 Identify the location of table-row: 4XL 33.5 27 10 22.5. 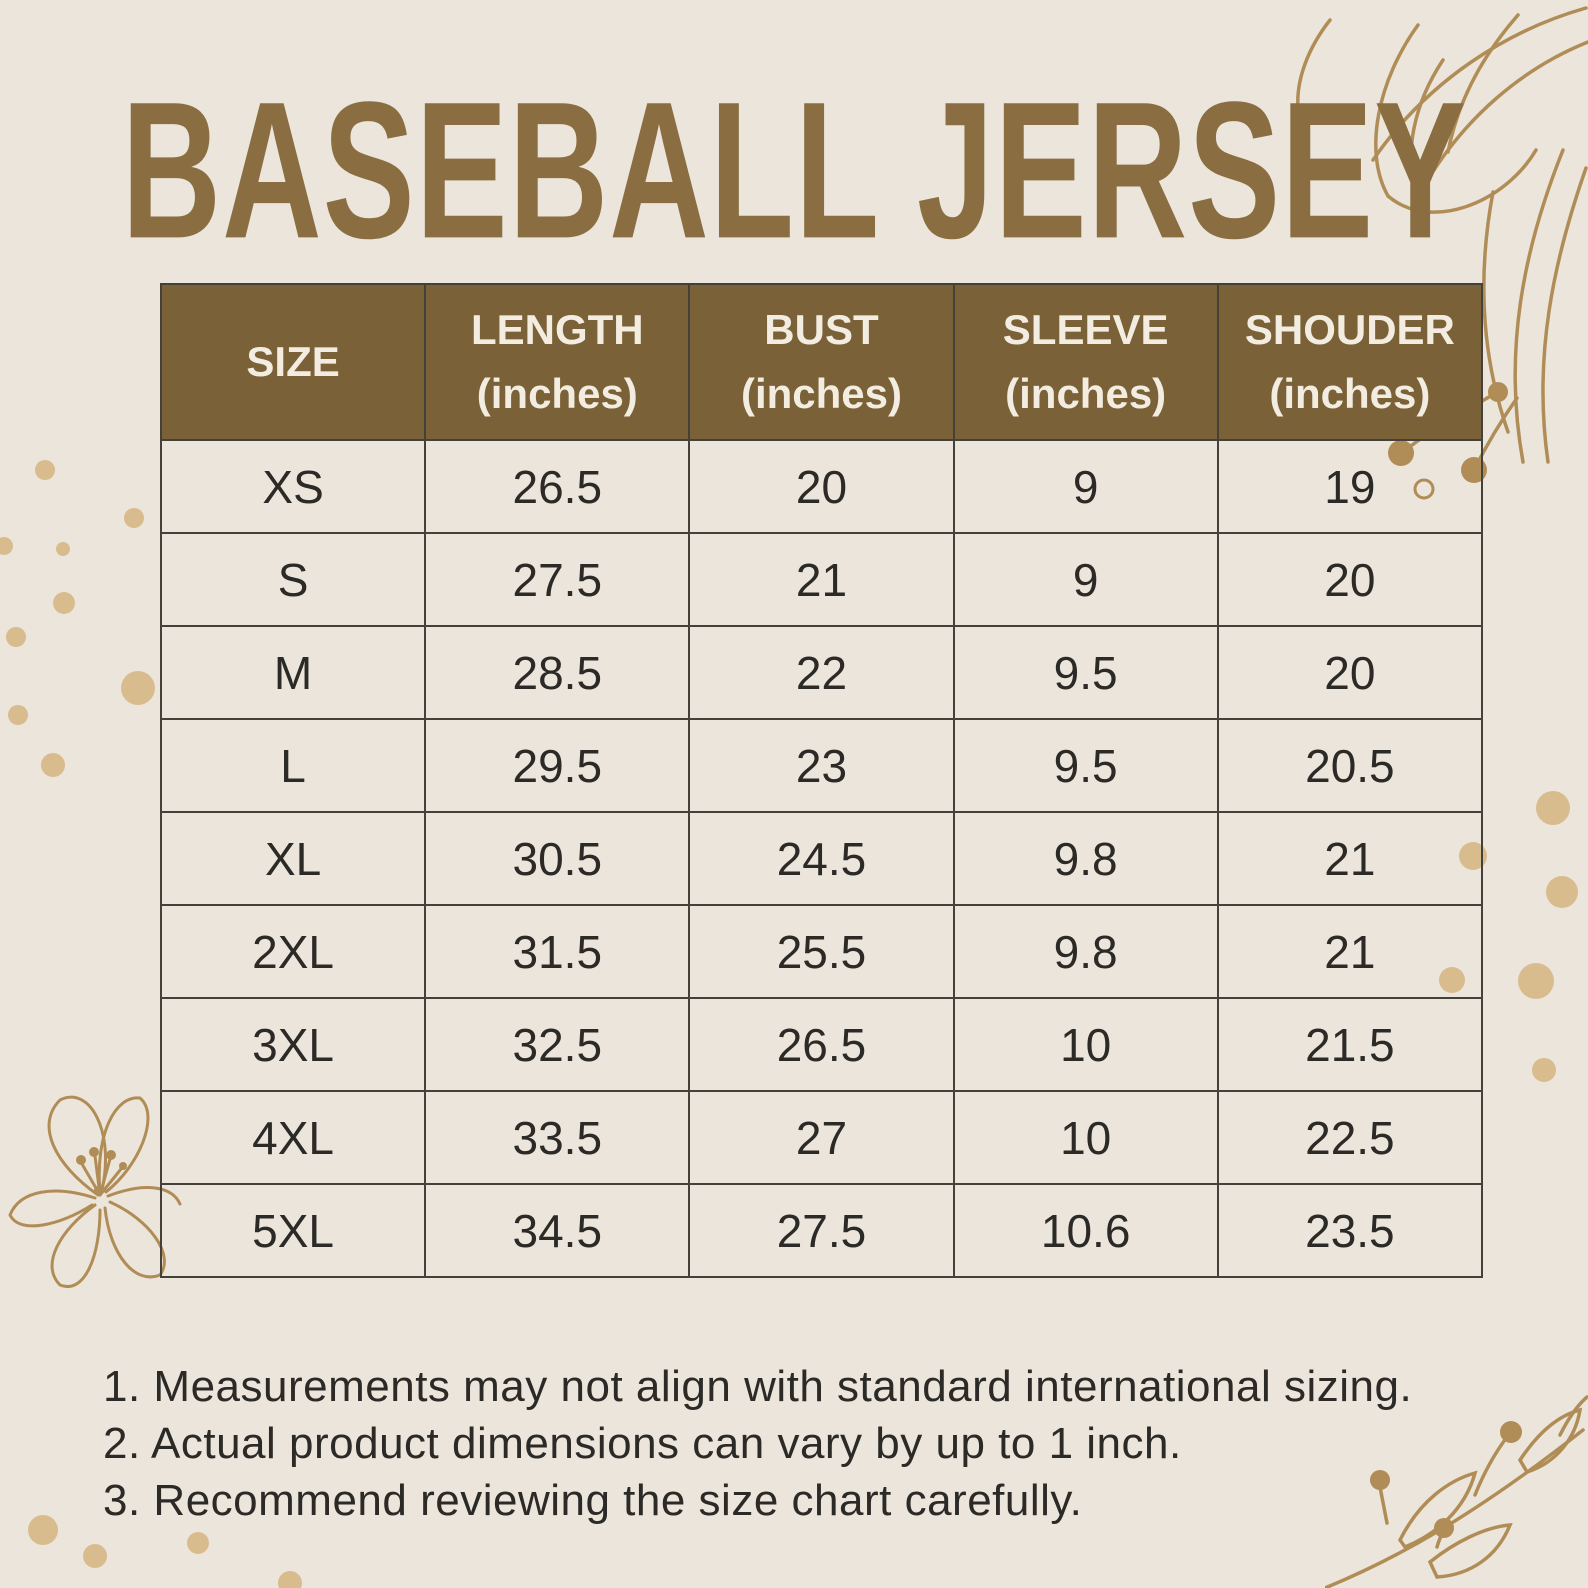
(821, 1137).